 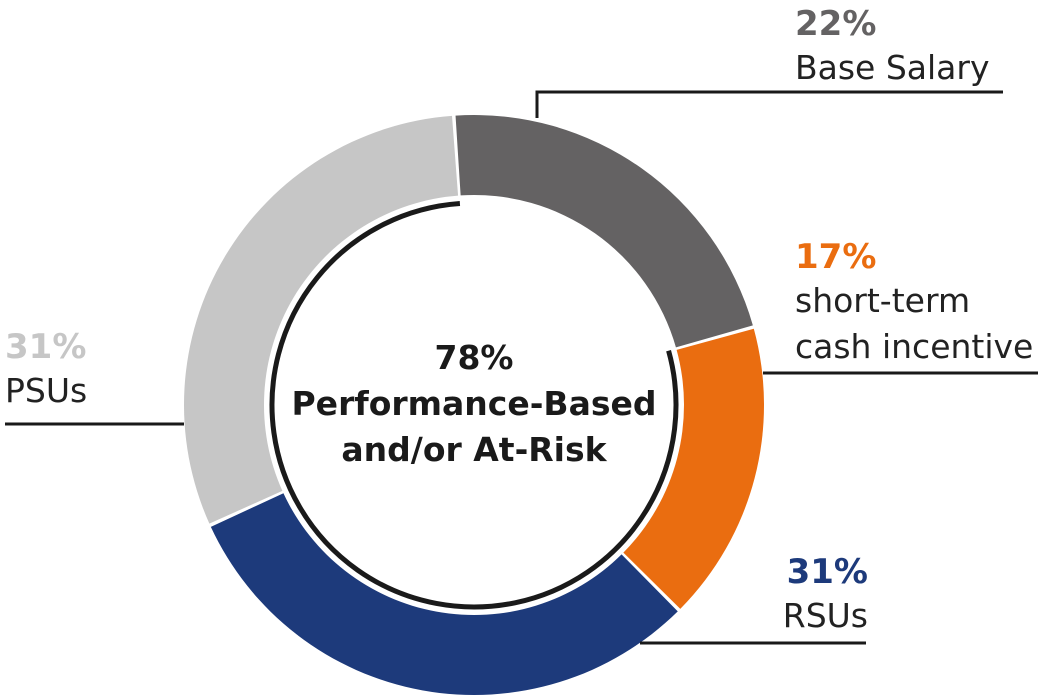 What do you see at coordinates (769, 104) in the screenshot?
I see `leader-line-base-salary` at bounding box center [769, 104].